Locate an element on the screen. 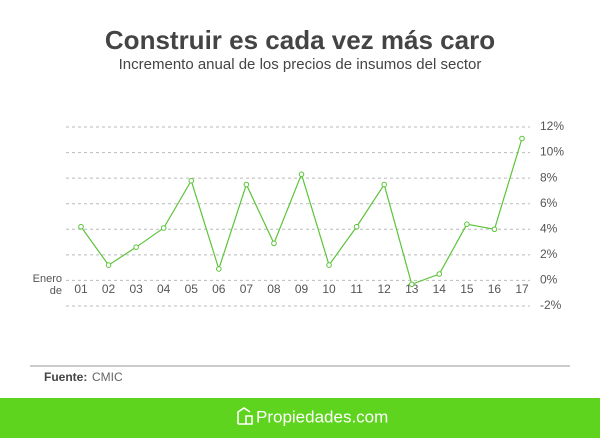 This screenshot has width=600, height=438. x-tick-label: 02 is located at coordinates (109, 289).